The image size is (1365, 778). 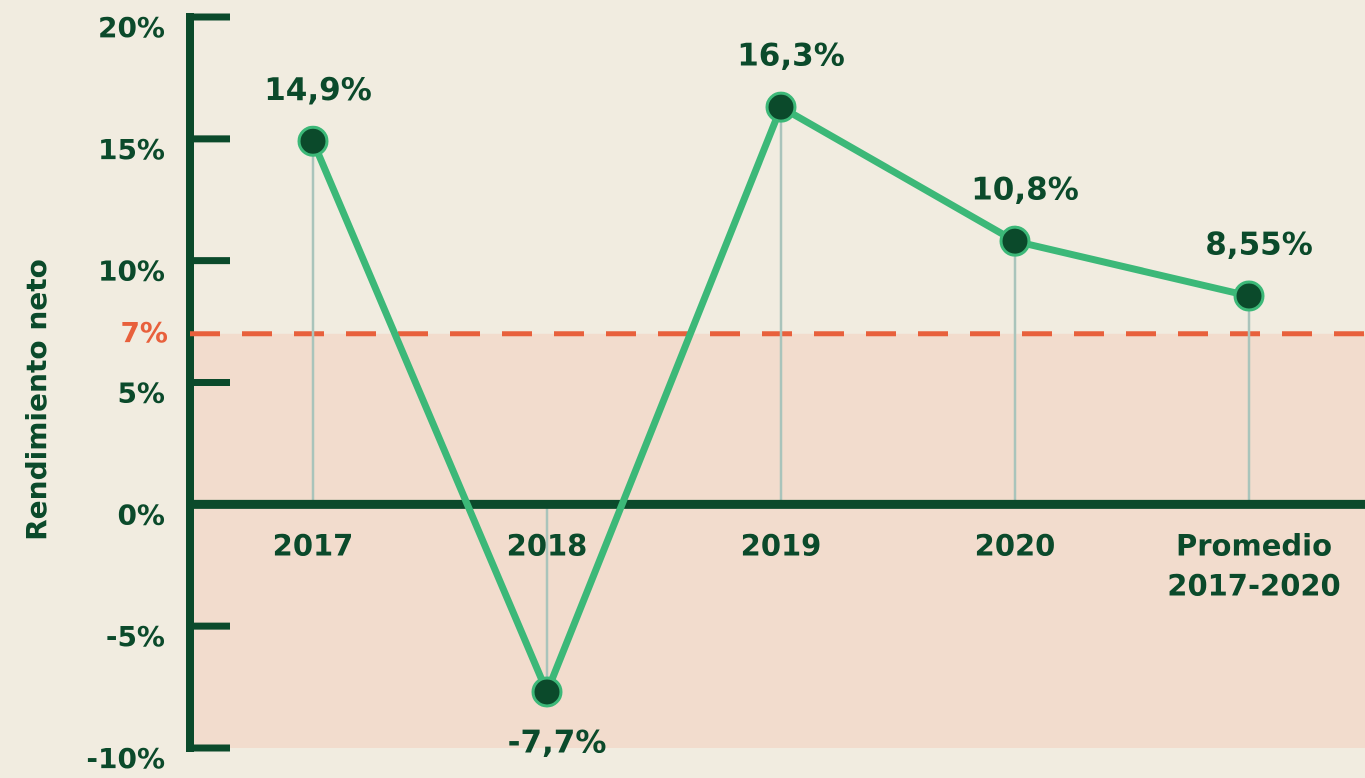 I want to click on y-axis-title: Rendimiento neto, so click(x=36, y=400).